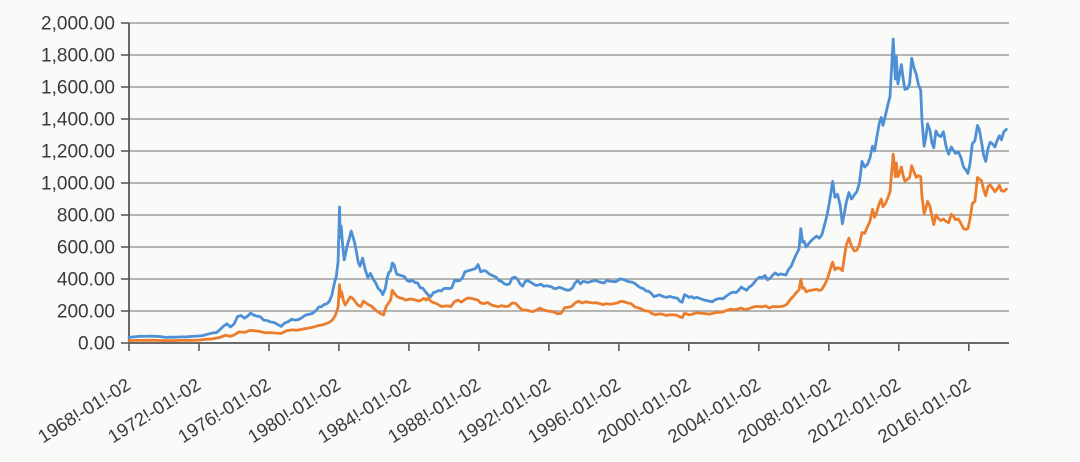 The height and width of the screenshot is (462, 1080). Describe the element at coordinates (78, 24) in the screenshot. I see `y-axis-label: 2,000.00` at that location.